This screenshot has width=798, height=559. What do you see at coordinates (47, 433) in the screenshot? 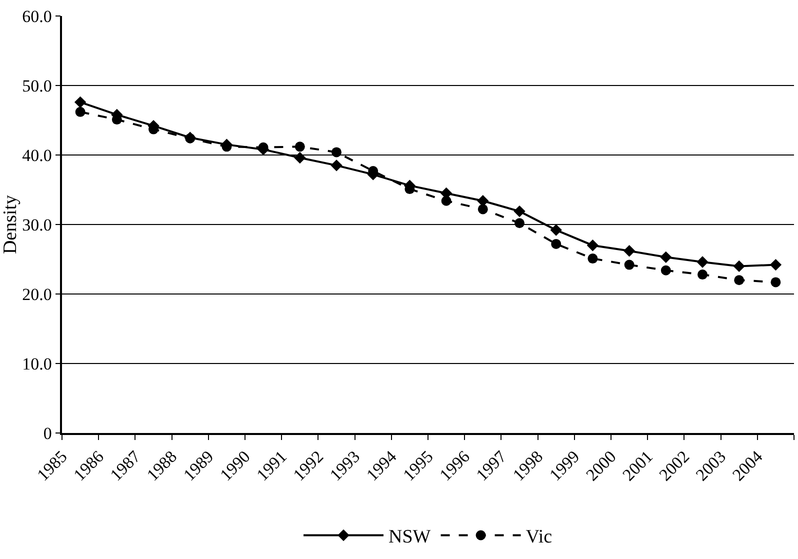
I see `y-tick-label: 0` at bounding box center [47, 433].